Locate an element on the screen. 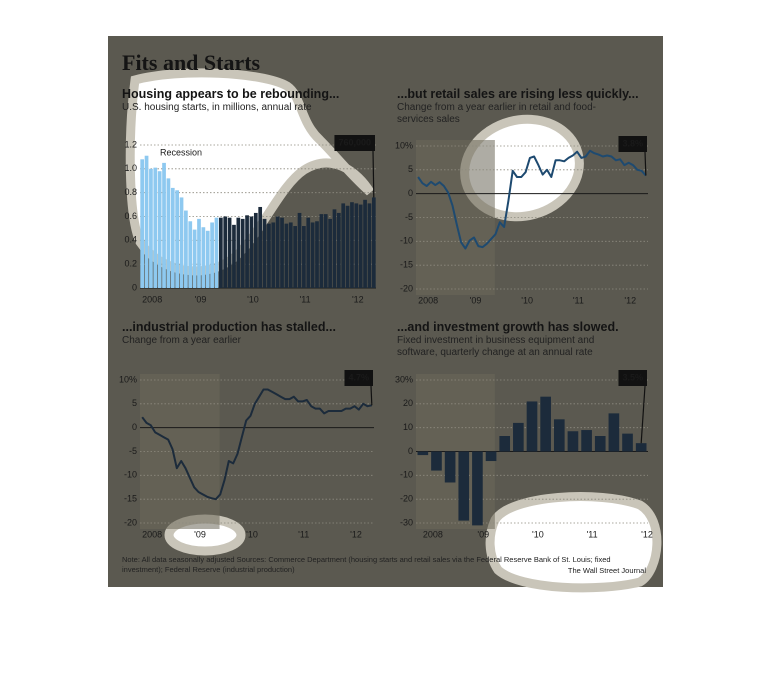 The image size is (770, 682). y-tick-label: 1.2 is located at coordinates (130, 144).